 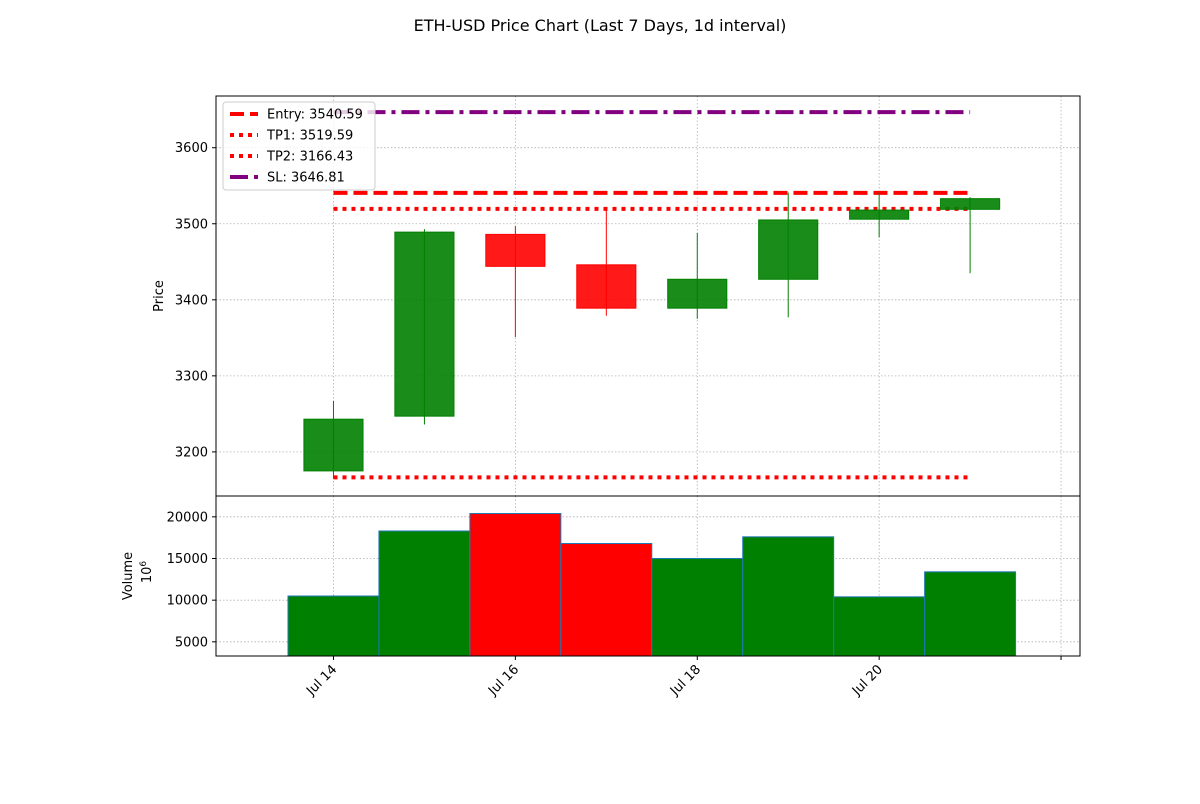 What do you see at coordinates (159, 296) in the screenshot?
I see `price-axis-label: Price` at bounding box center [159, 296].